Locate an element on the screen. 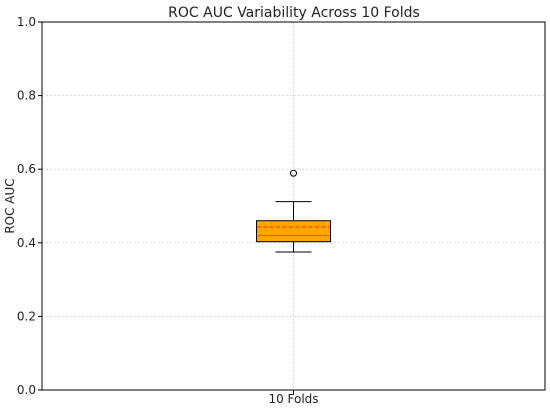  chart-title: ROC AUC Variability Across 10 Folds is located at coordinates (294, 13).